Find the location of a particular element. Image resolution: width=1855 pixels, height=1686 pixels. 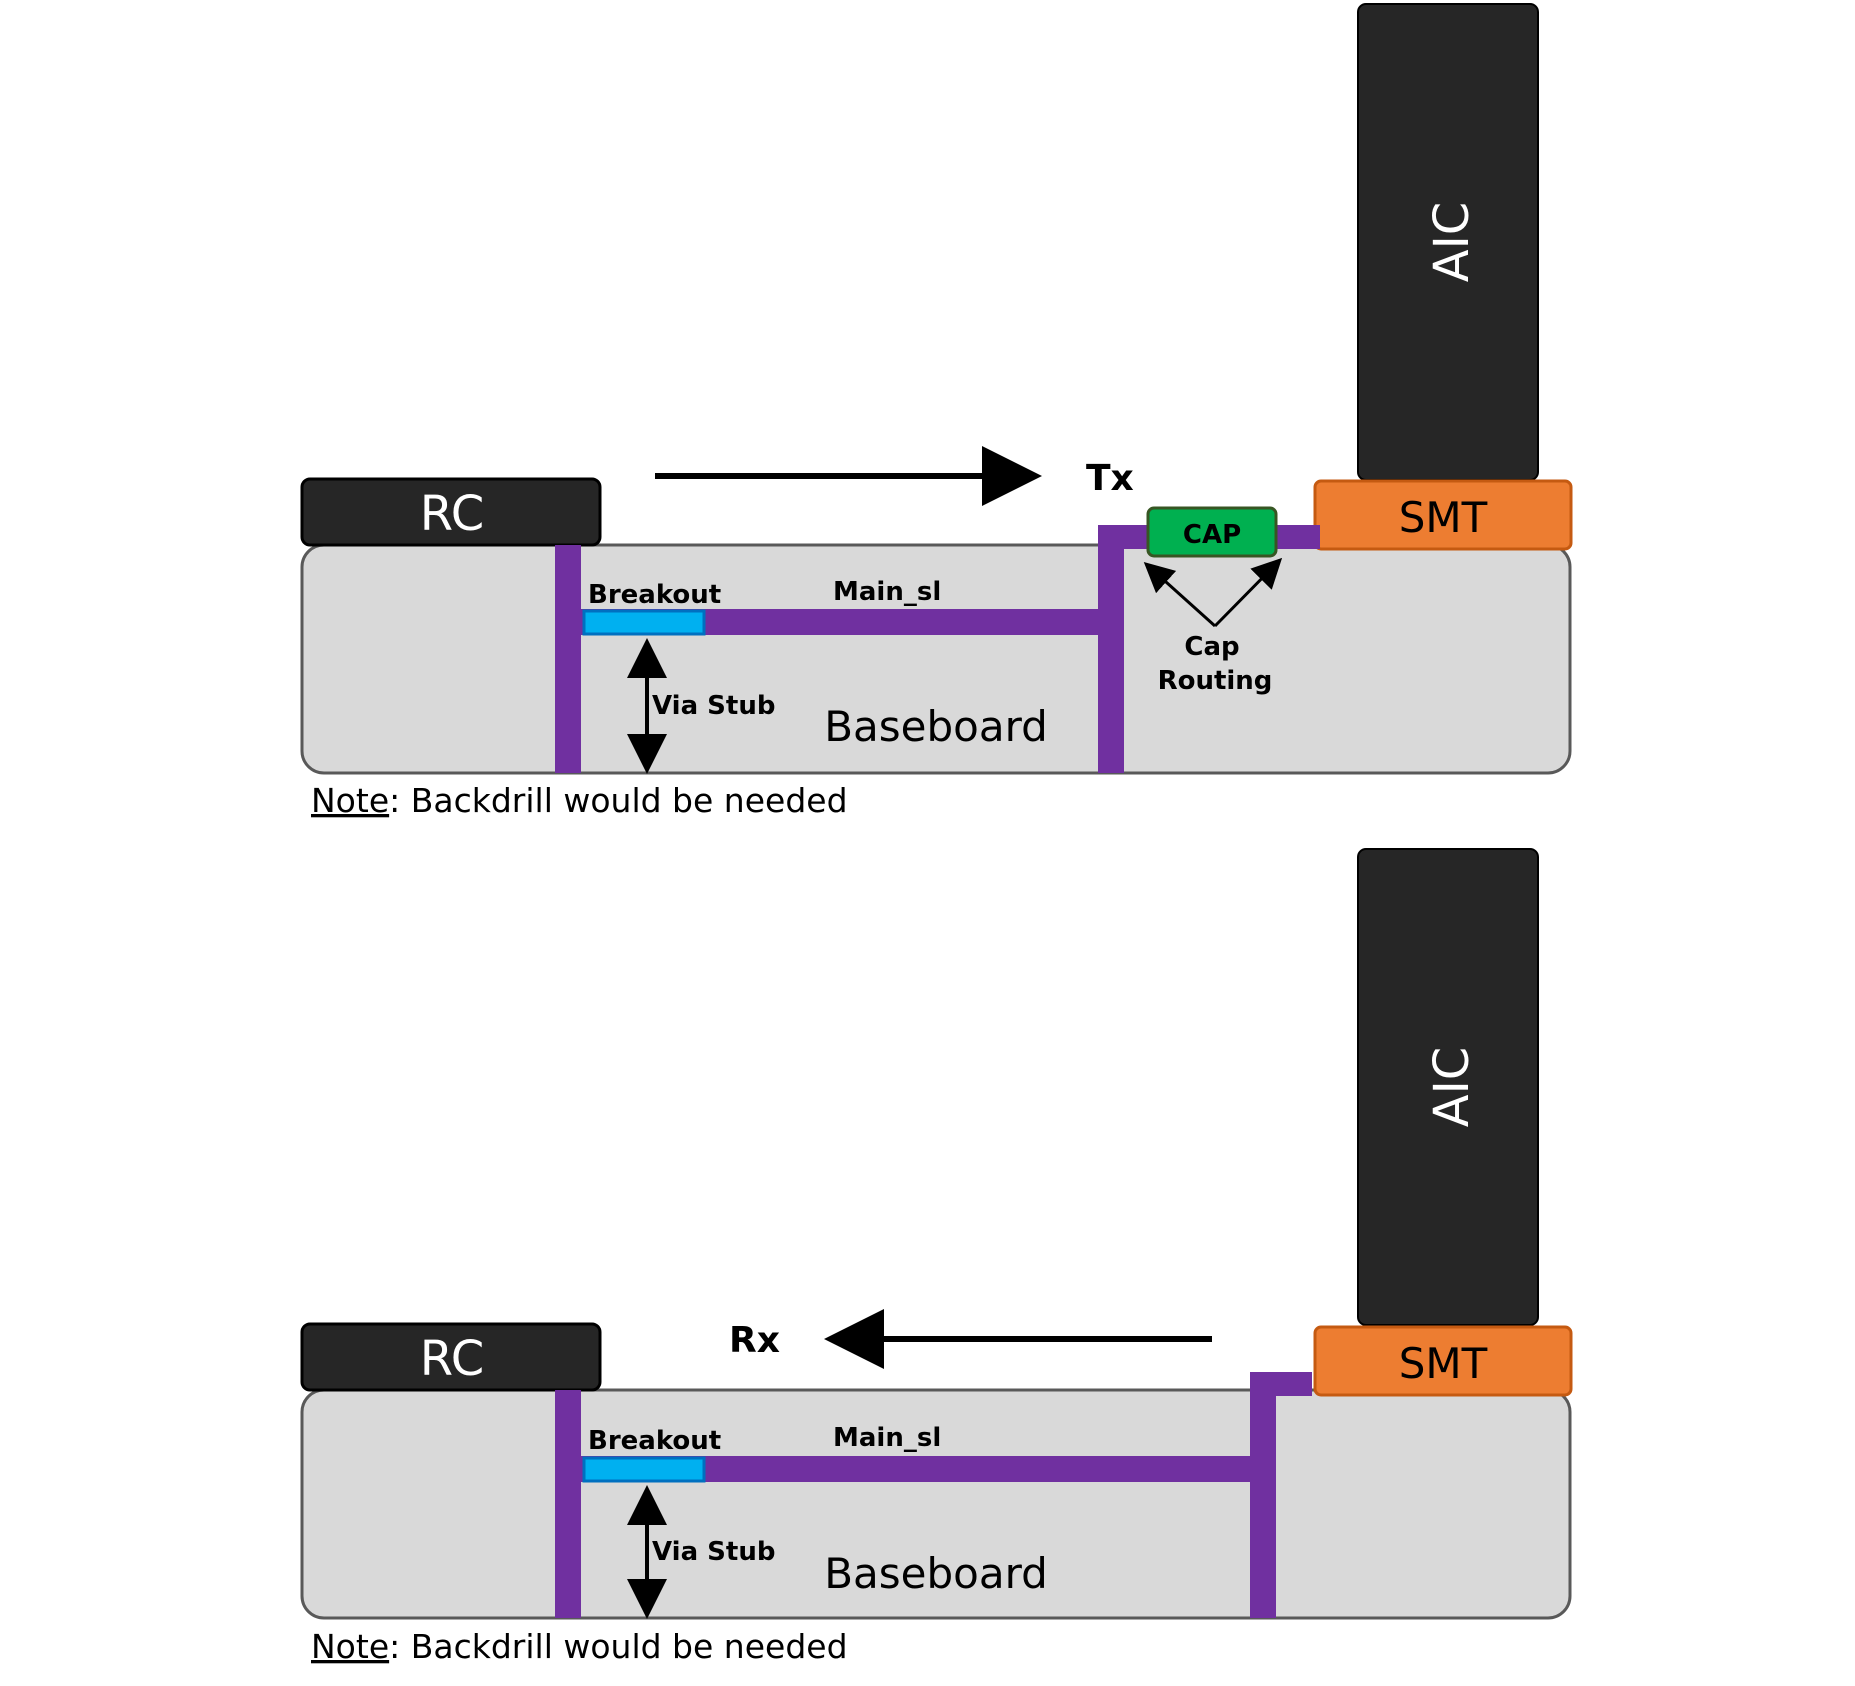

tx-baseboard is located at coordinates (936, 659).